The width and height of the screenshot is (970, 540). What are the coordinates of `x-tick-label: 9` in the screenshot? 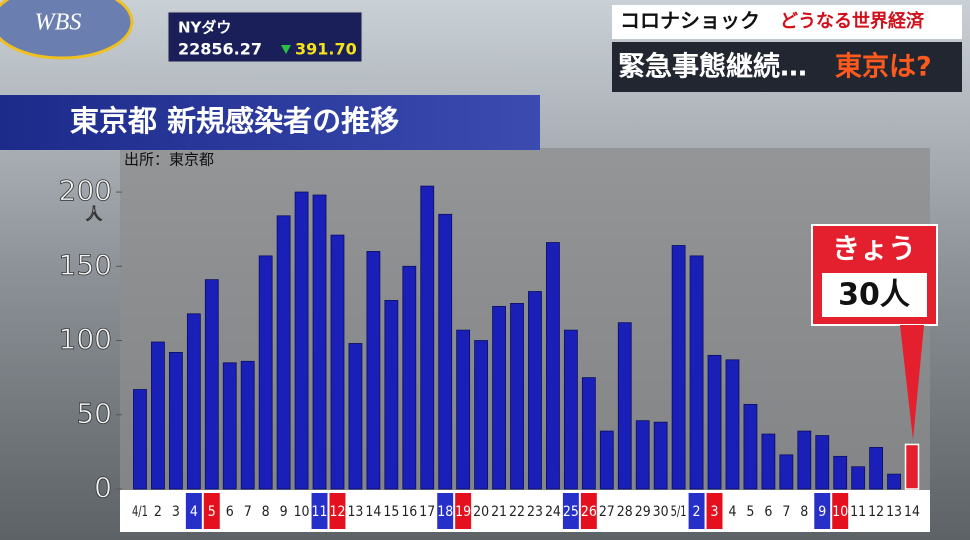 It's located at (822, 512).